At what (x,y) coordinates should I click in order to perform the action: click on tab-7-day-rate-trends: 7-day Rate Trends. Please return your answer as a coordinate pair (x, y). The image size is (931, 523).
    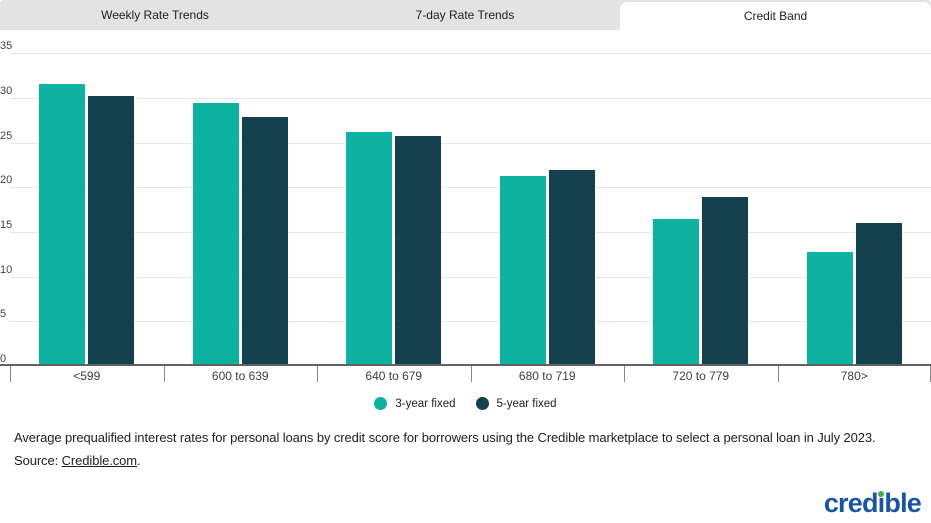
    Looking at the image, I should click on (465, 15).